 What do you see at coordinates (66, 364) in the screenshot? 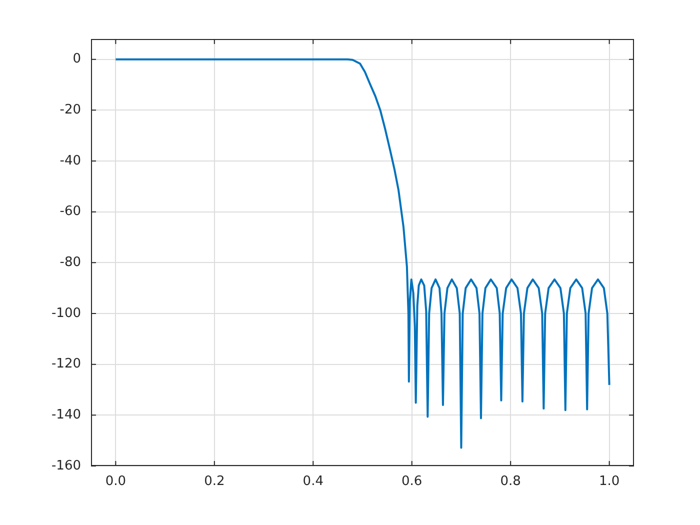
I see `y-tick-label: -120` at bounding box center [66, 364].